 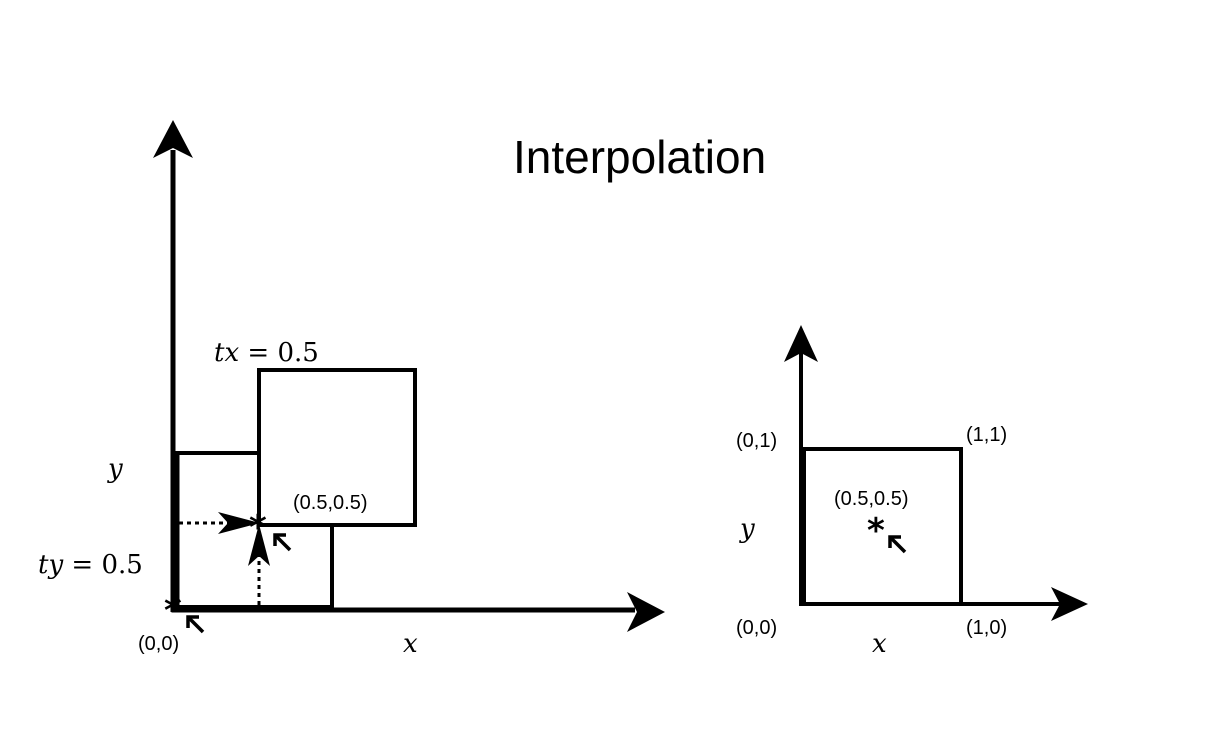 I want to click on left-origin-pointer-arrow, so click(x=195, y=624).